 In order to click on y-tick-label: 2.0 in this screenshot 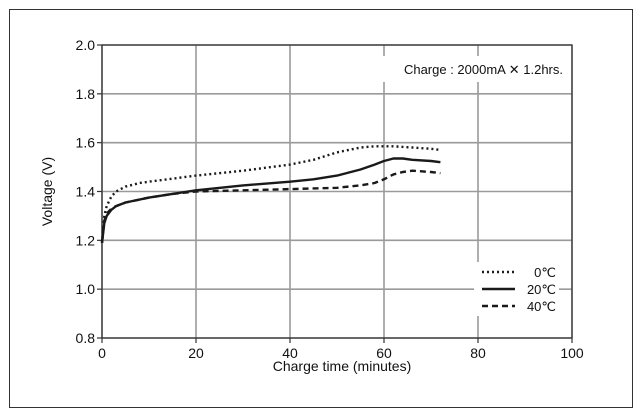, I will do `click(86, 45)`.